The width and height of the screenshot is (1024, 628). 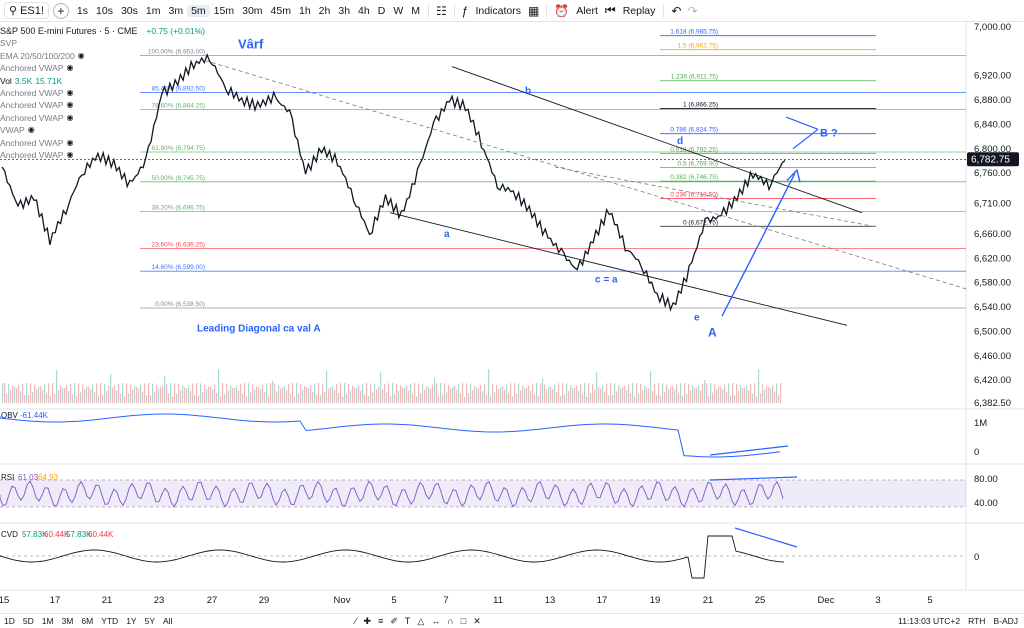 I want to click on undo-icon: ↶, so click(x=676, y=10).